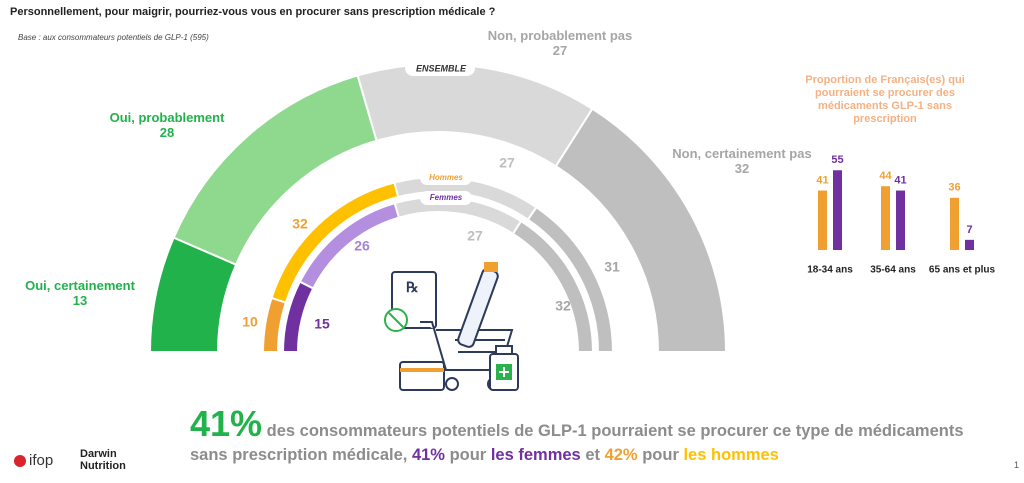 This screenshot has height=483, width=1024. I want to click on ring-label: Hommes, so click(446, 177).